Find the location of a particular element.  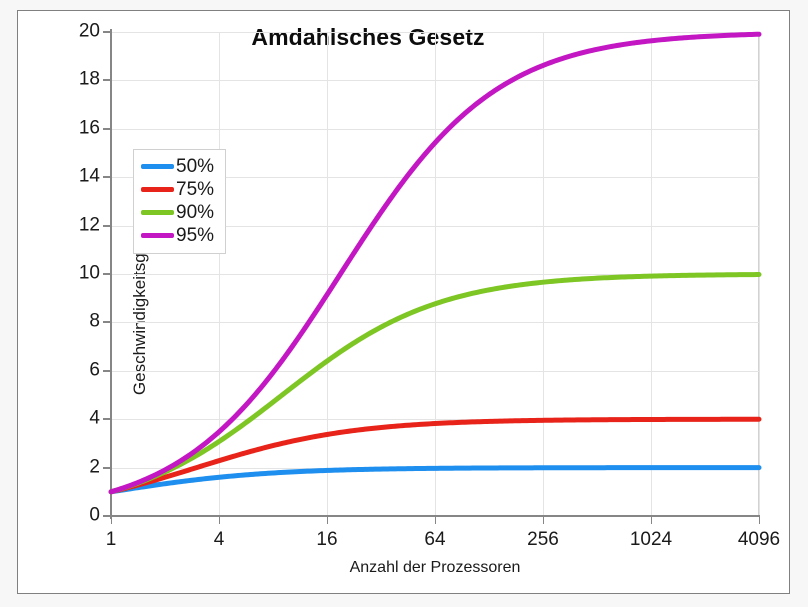

chart-title: Amdahlsches Gesetz is located at coordinates (368, 37).